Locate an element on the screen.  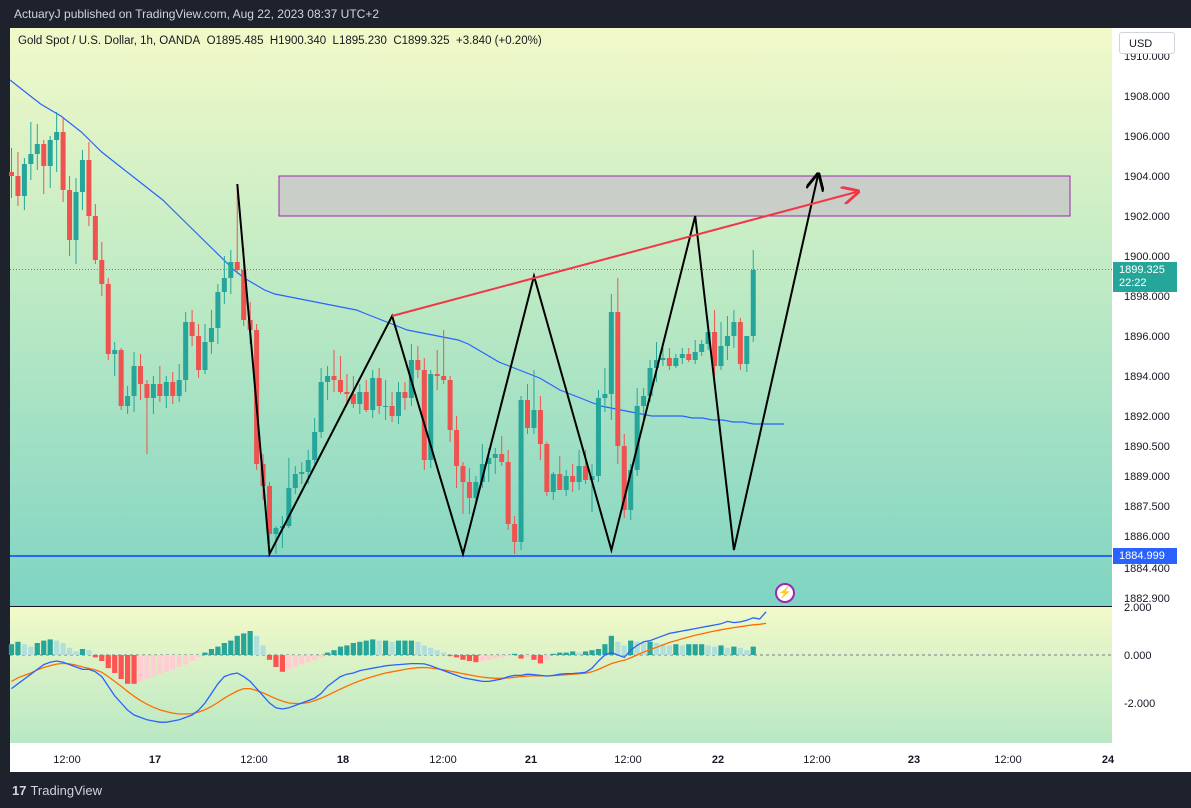
horizontal-line-tag: 1884.999 is located at coordinates (1145, 556).